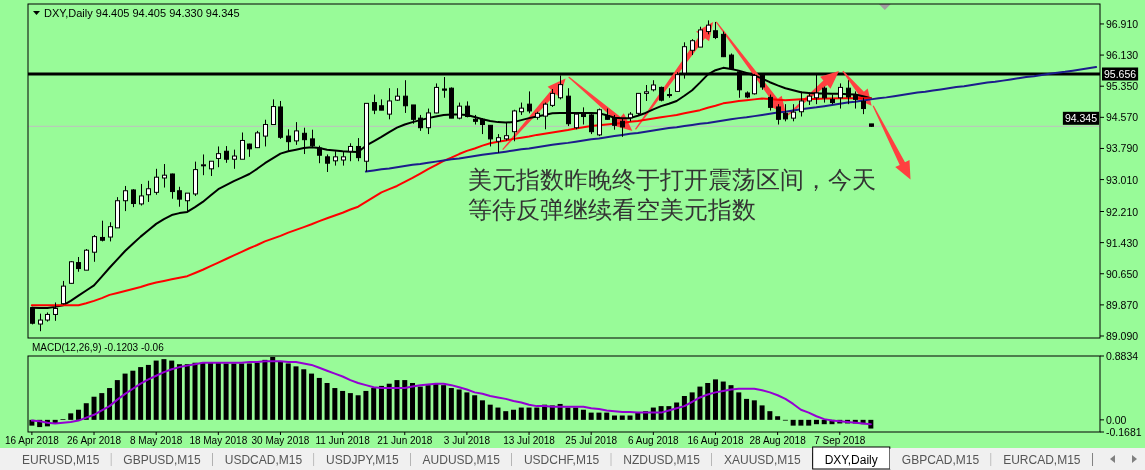 The height and width of the screenshot is (470, 1145). Describe the element at coordinates (1124, 432) in the screenshot. I see `y-tick-label: -0.1681` at that location.